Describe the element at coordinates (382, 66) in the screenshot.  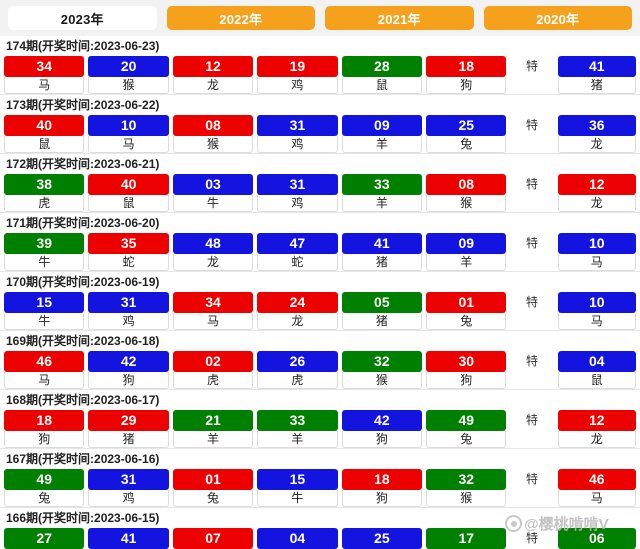
I see `ball-number: 28` at that location.